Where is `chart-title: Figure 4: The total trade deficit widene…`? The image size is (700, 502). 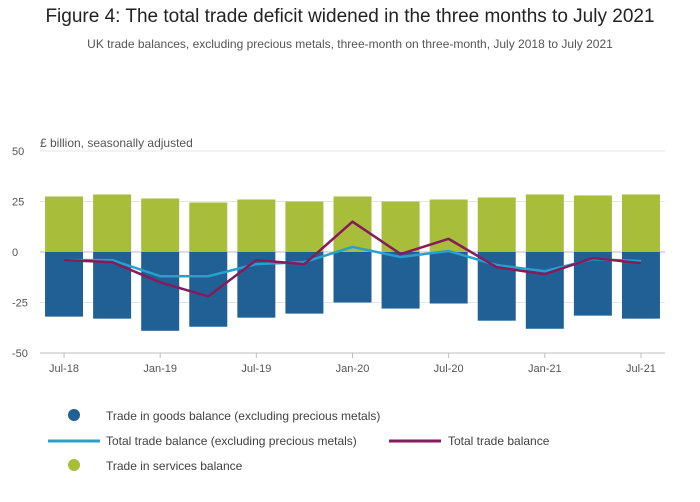 chart-title: Figure 4: The total trade deficit widene… is located at coordinates (350, 16).